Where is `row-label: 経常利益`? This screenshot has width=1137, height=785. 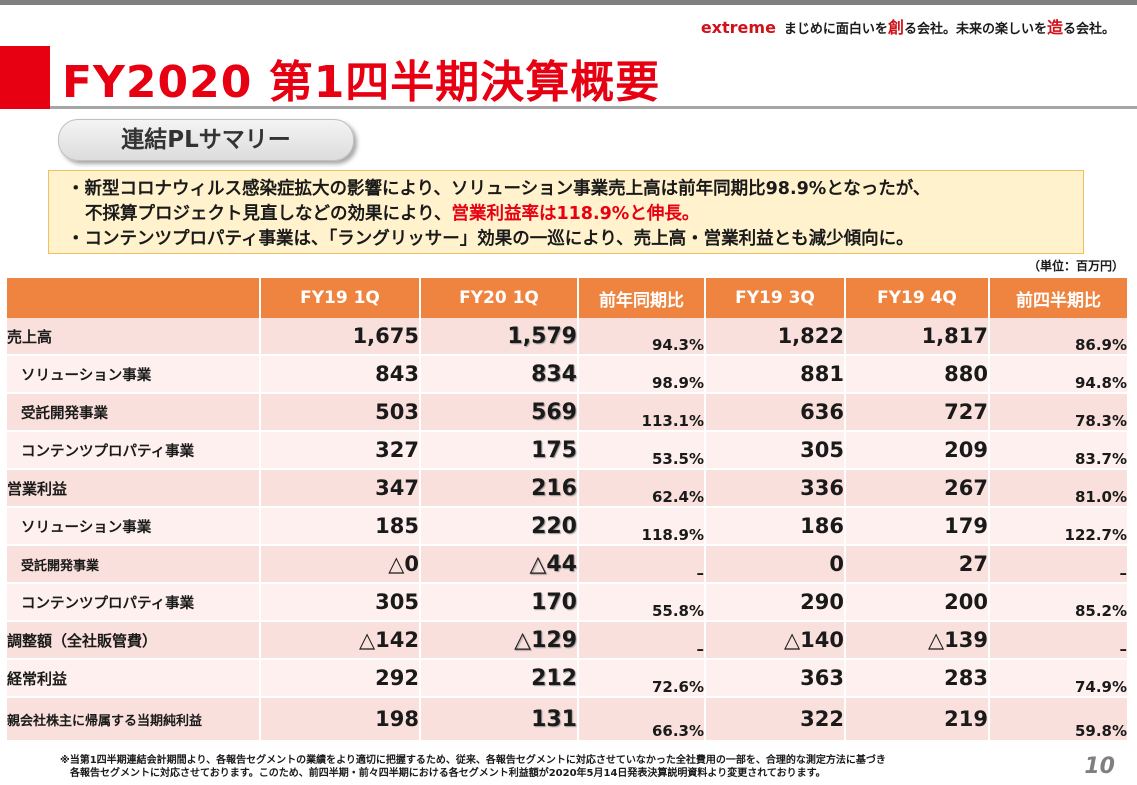 row-label: 経常利益 is located at coordinates (134, 679).